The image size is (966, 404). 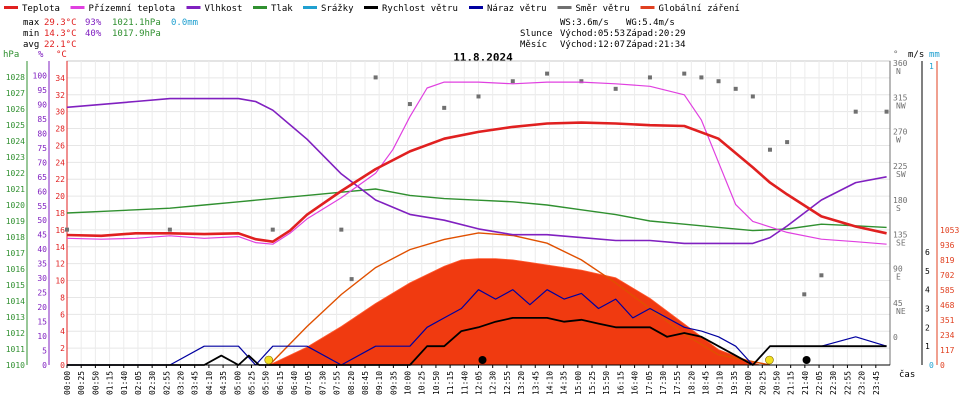 What do you see at coordinates (15, 221) in the screenshot?
I see `tick-hpa: 1019` at bounding box center [15, 221].